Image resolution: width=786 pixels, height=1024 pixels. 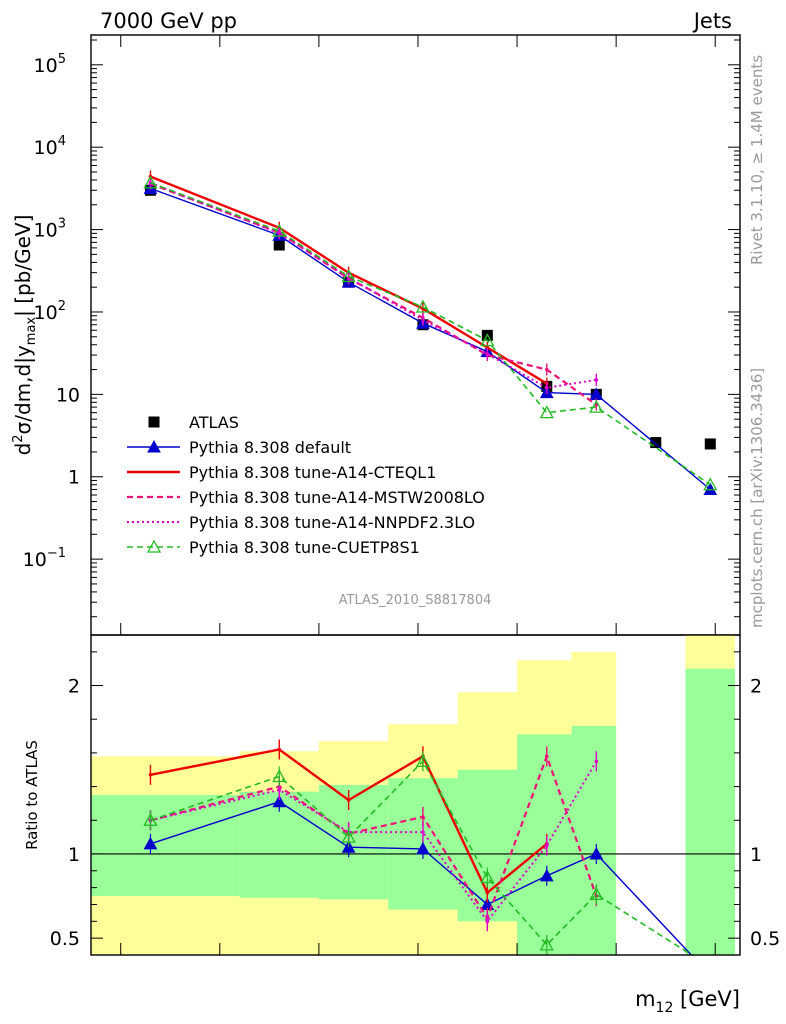 I want to click on main-y-tick-label-exp: 2, so click(x=62, y=306).